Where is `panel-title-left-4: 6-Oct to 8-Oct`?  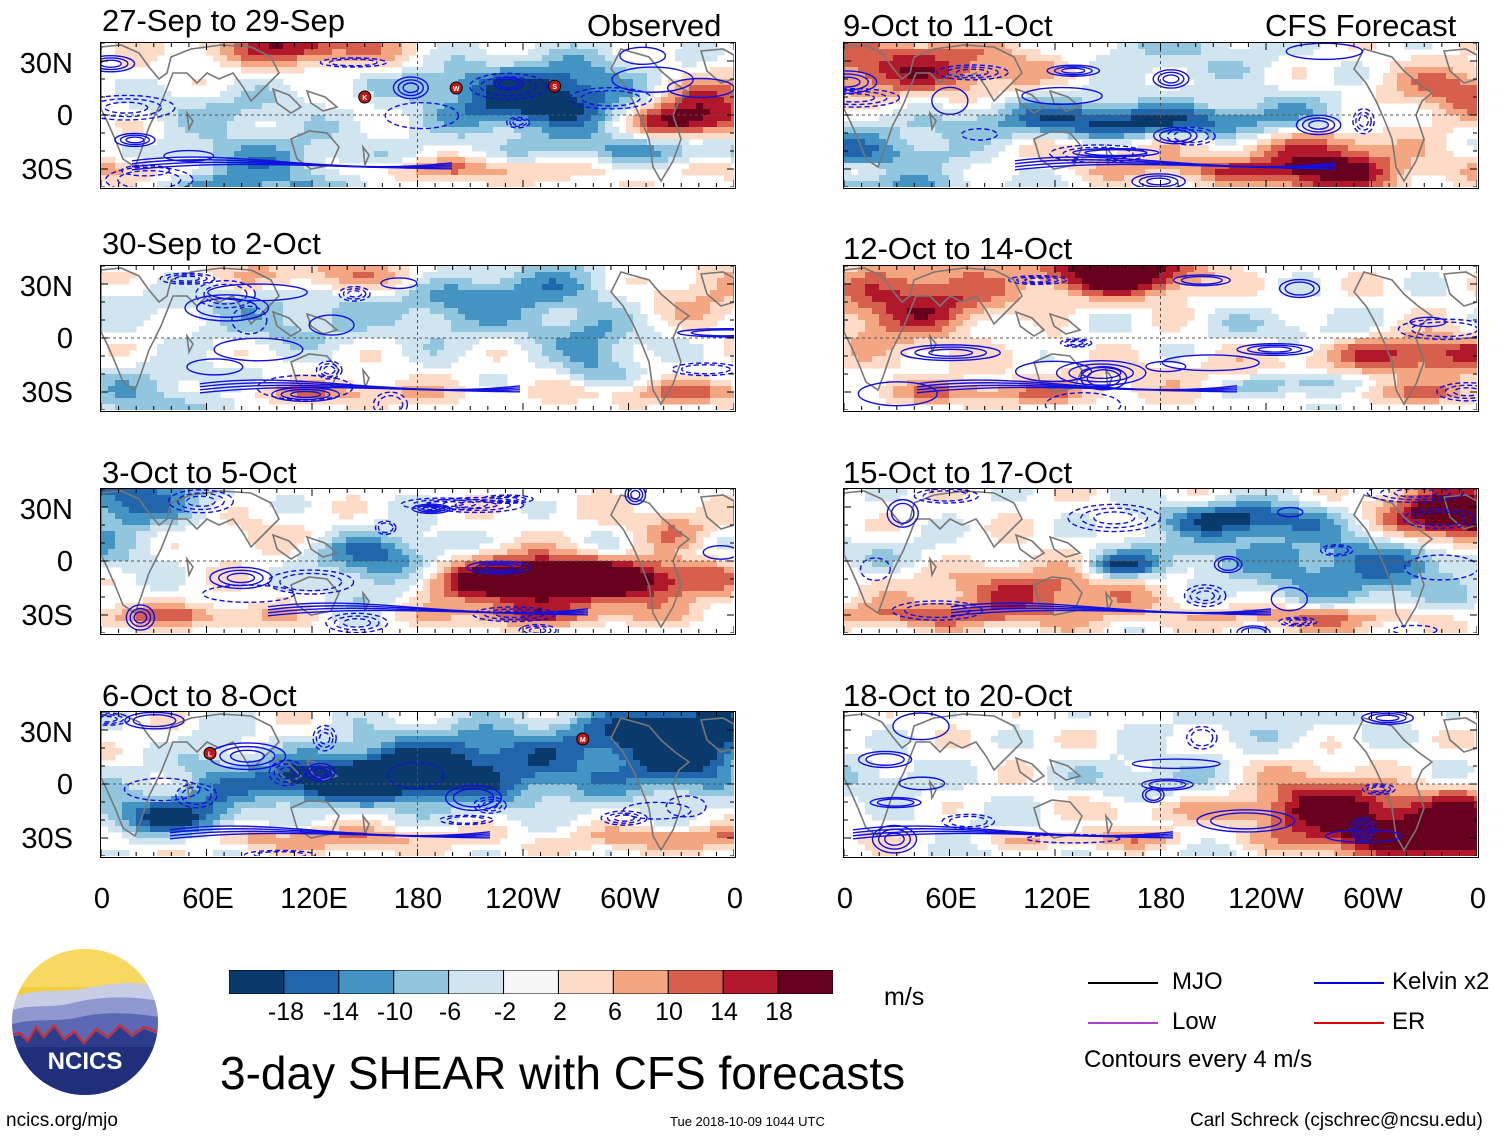
panel-title-left-4: 6-Oct to 8-Oct is located at coordinates (199, 695).